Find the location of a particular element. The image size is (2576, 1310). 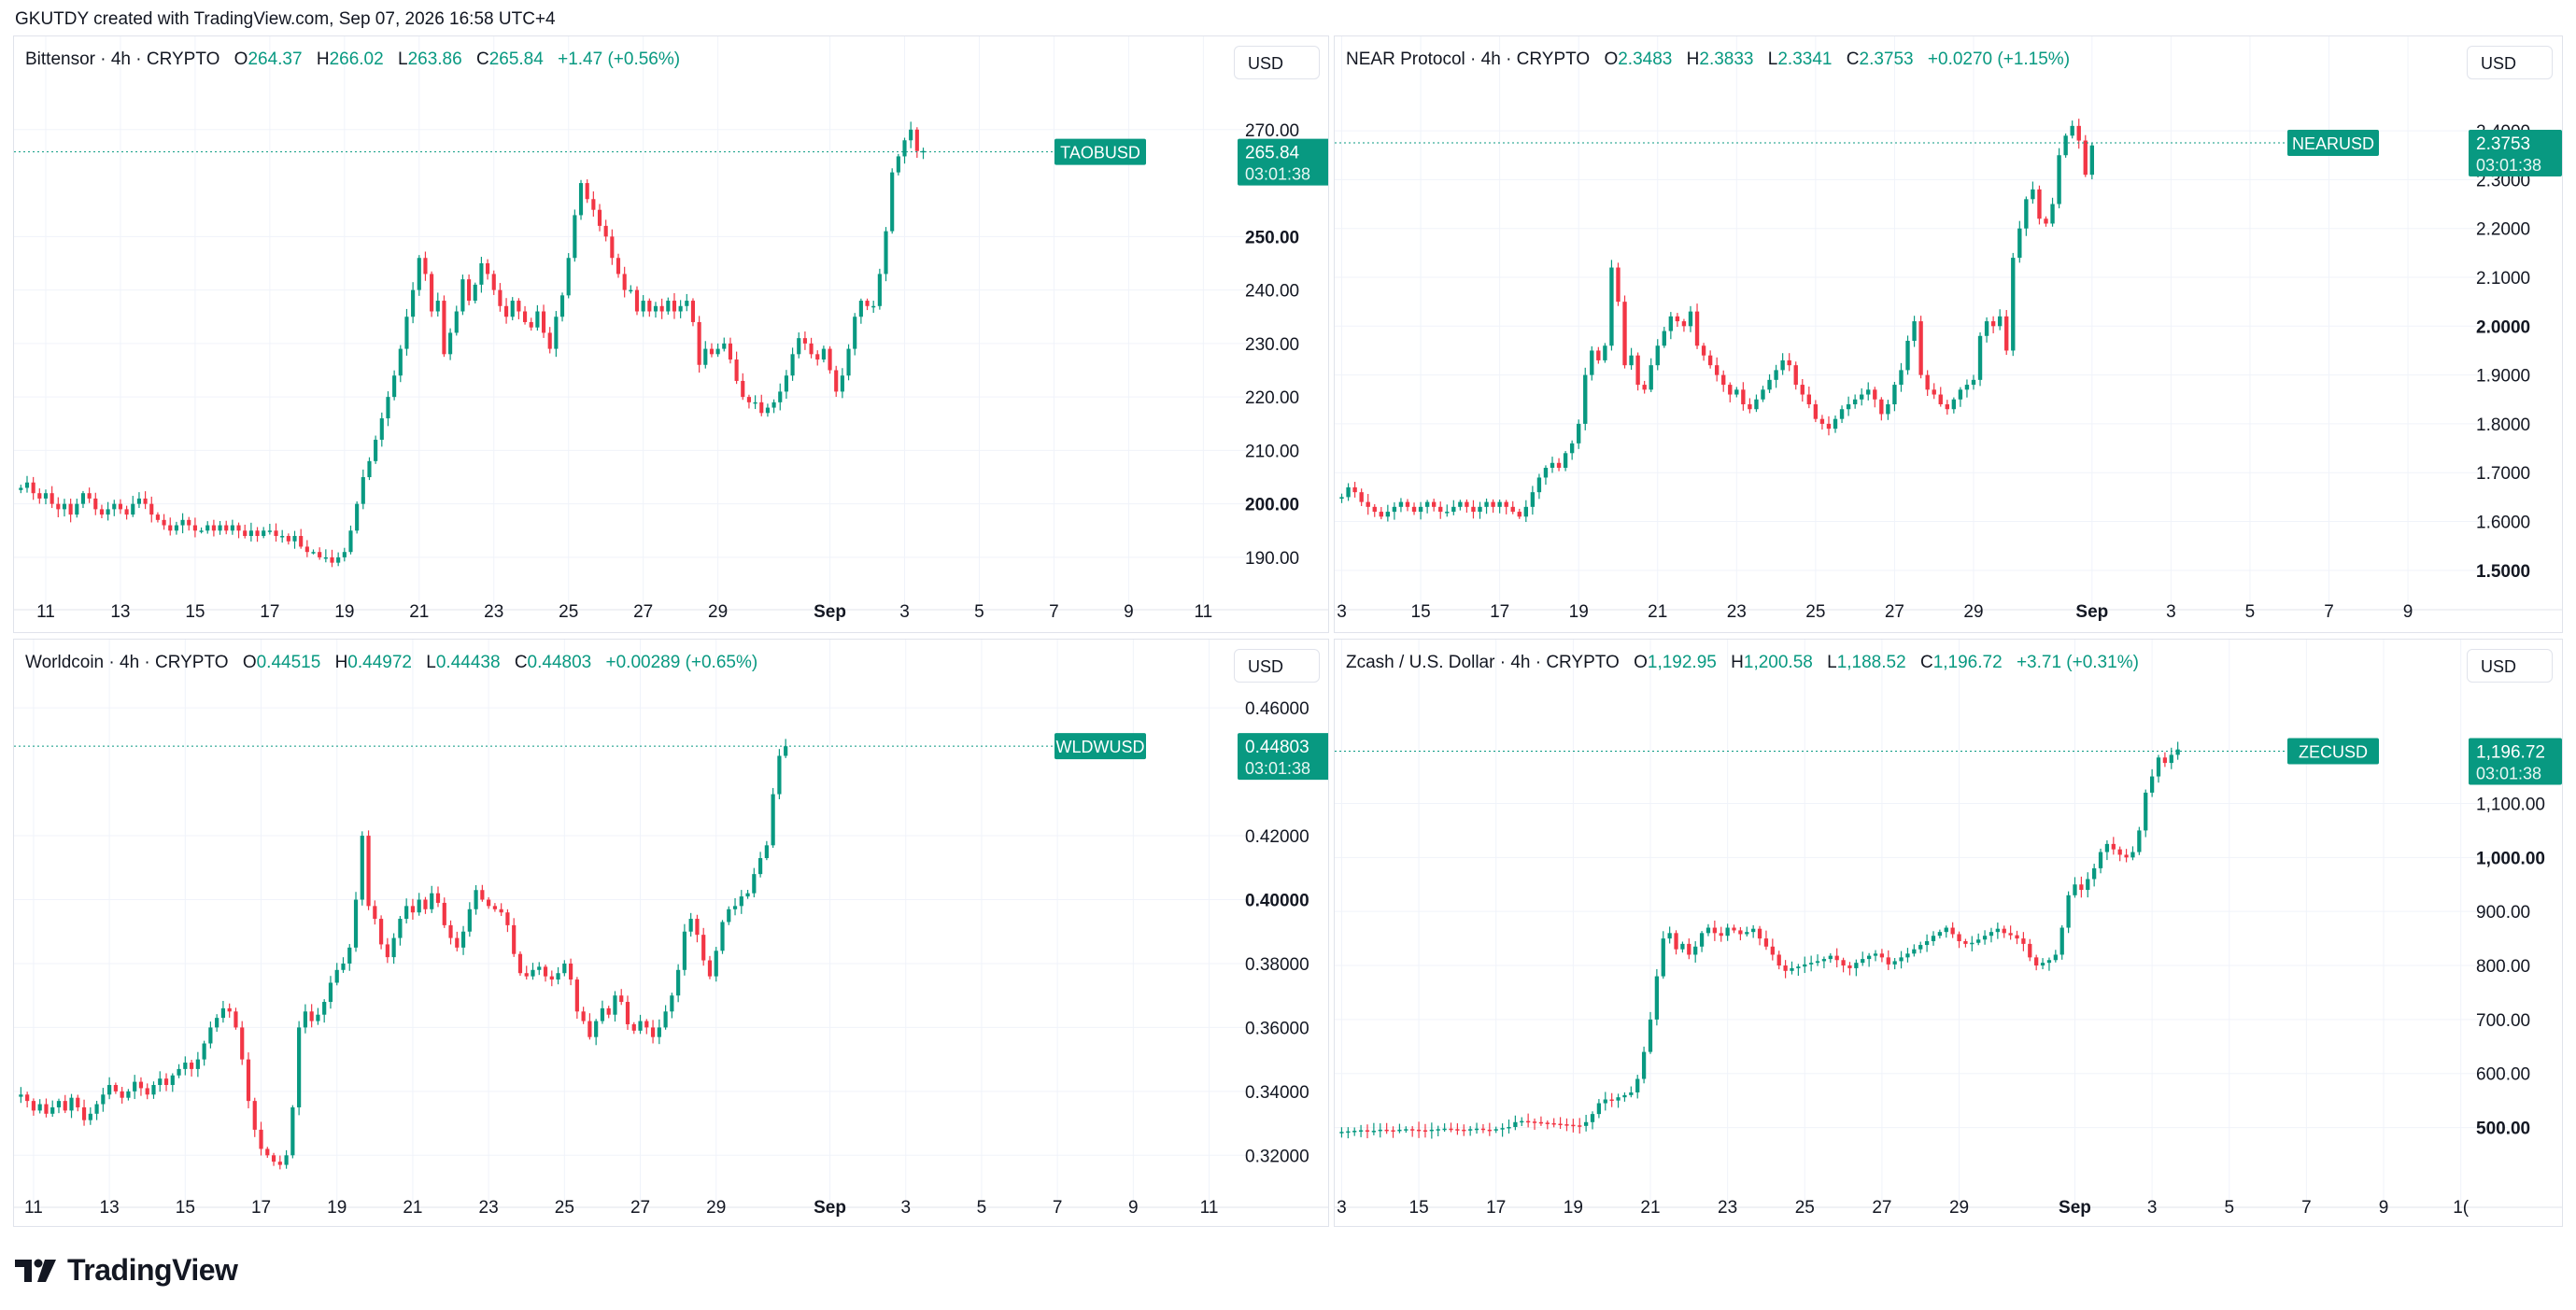

x-axis-tick-label: 13 is located at coordinates (110, 1208).